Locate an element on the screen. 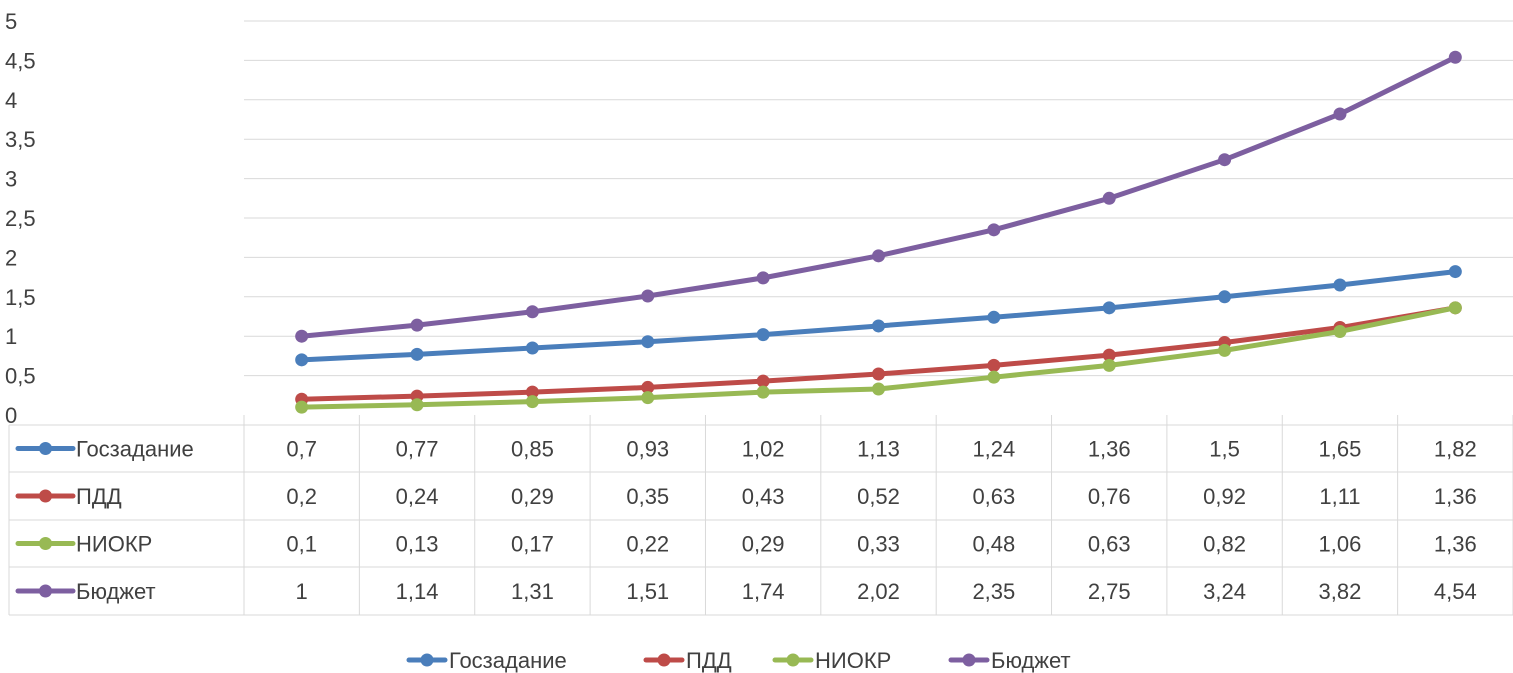  legend-label: ПДД is located at coordinates (709, 660).